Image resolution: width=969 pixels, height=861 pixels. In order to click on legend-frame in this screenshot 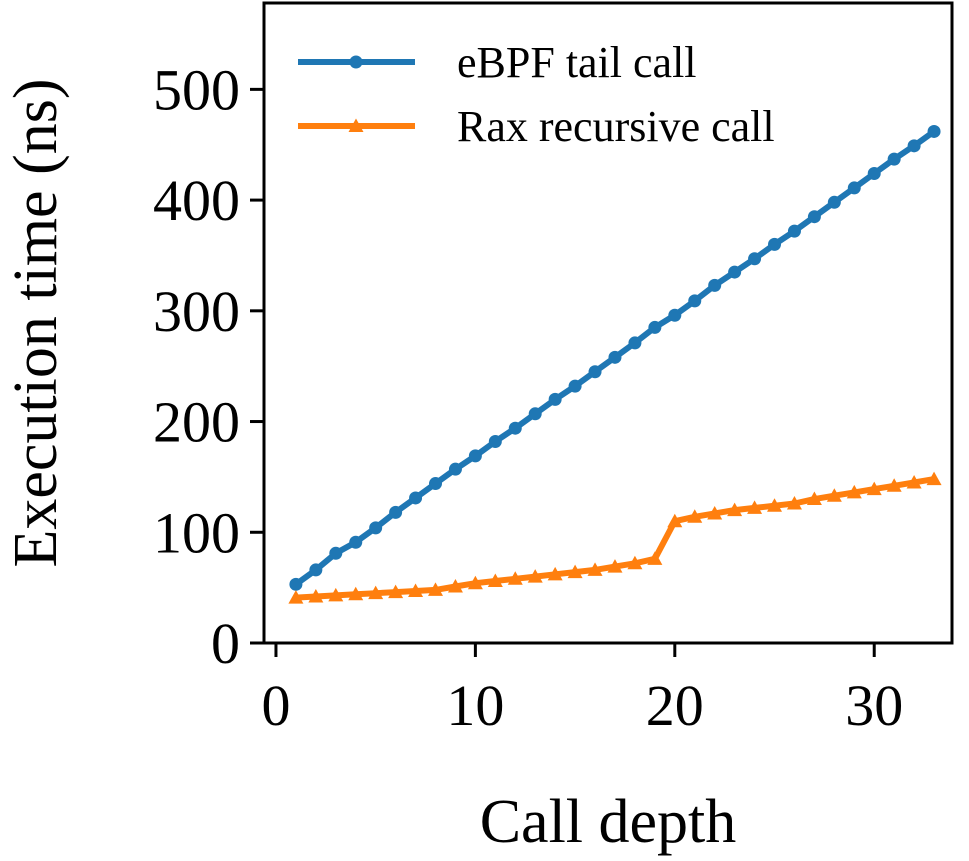, I will do `click(580, 98)`.